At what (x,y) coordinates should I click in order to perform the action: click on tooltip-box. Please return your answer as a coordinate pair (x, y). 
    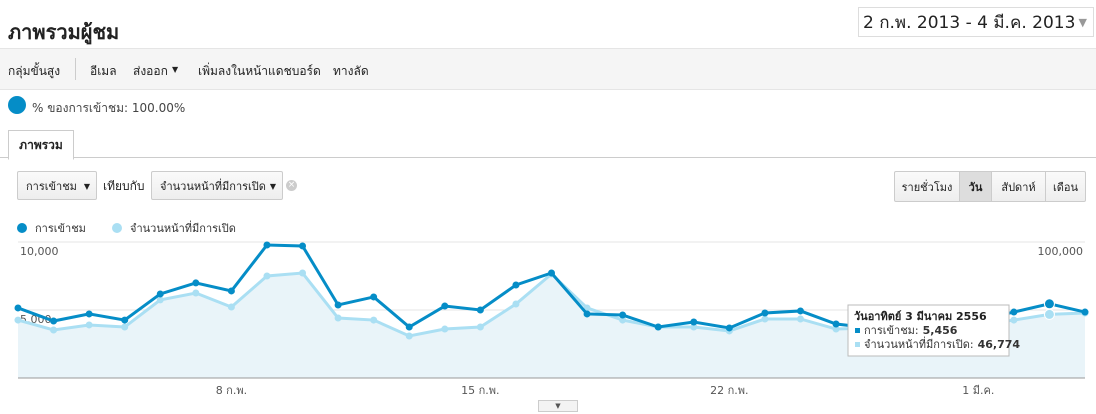
    Looking at the image, I should click on (928, 330).